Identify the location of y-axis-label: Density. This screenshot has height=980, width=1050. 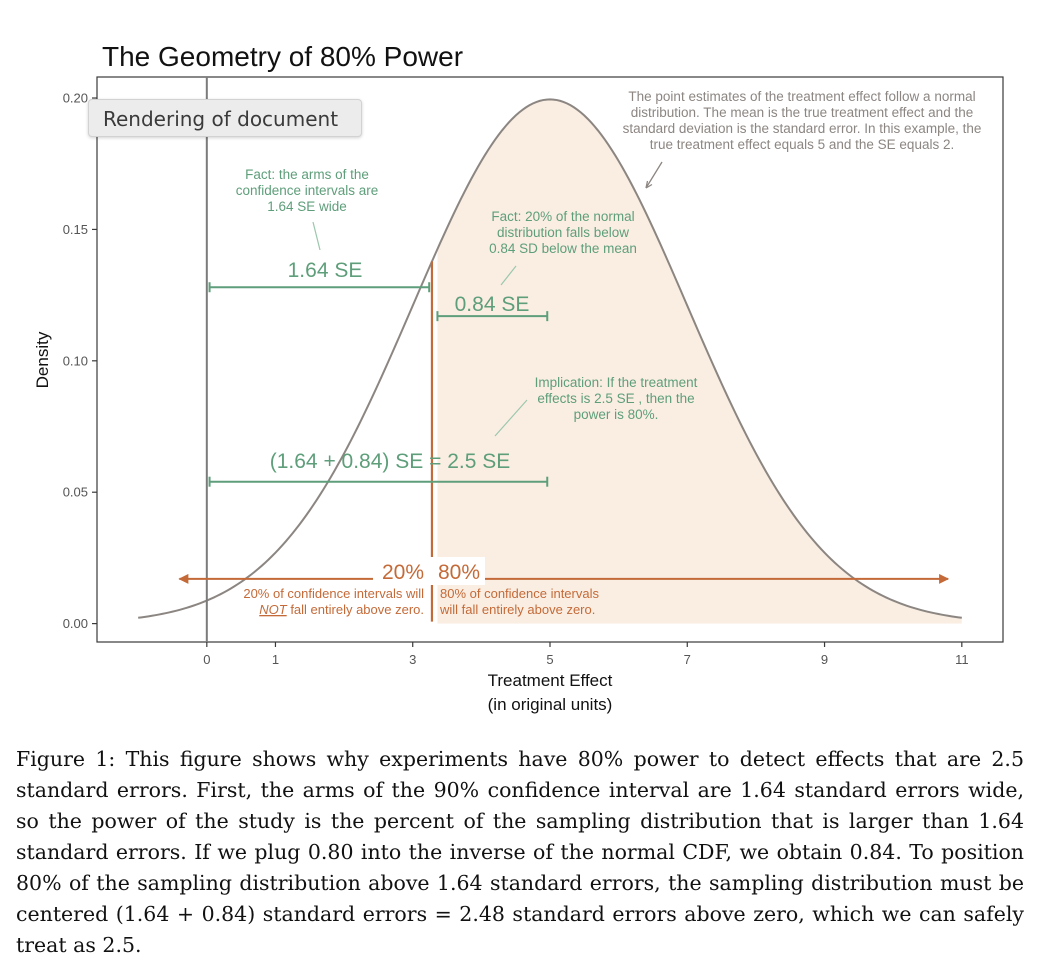
(42, 359).